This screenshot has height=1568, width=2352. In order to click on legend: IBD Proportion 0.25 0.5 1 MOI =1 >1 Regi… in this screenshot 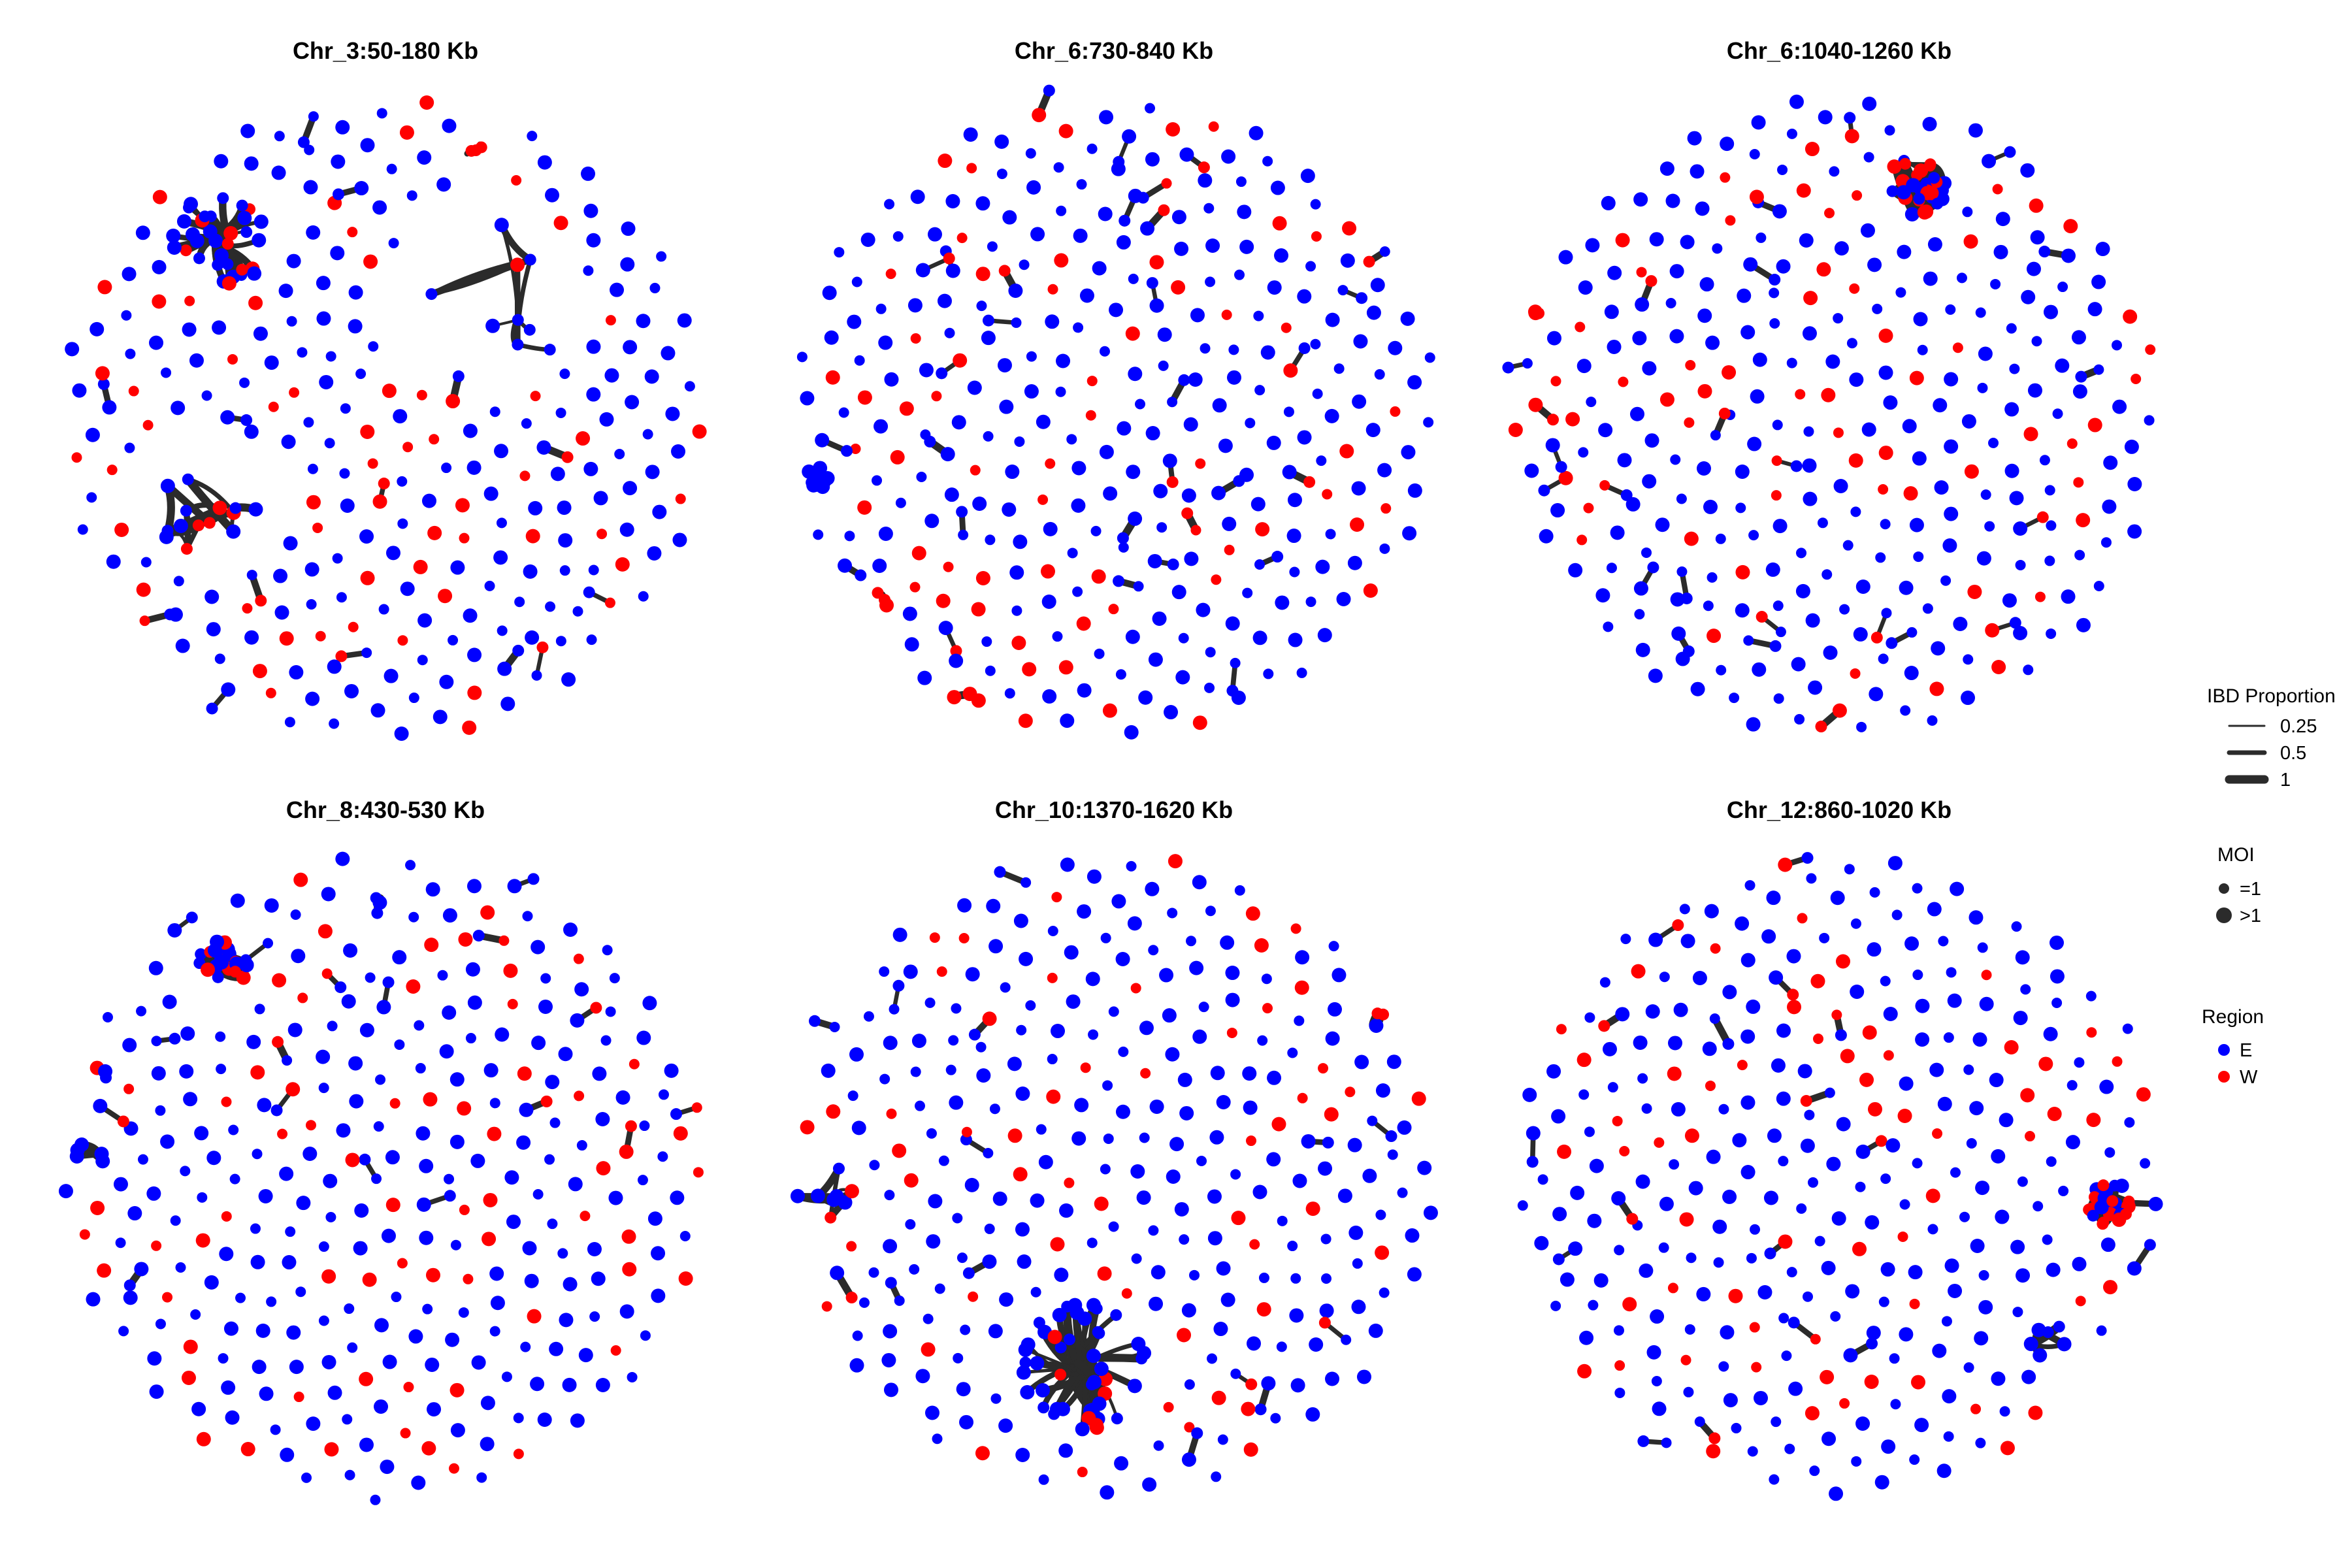, I will do `click(2269, 886)`.